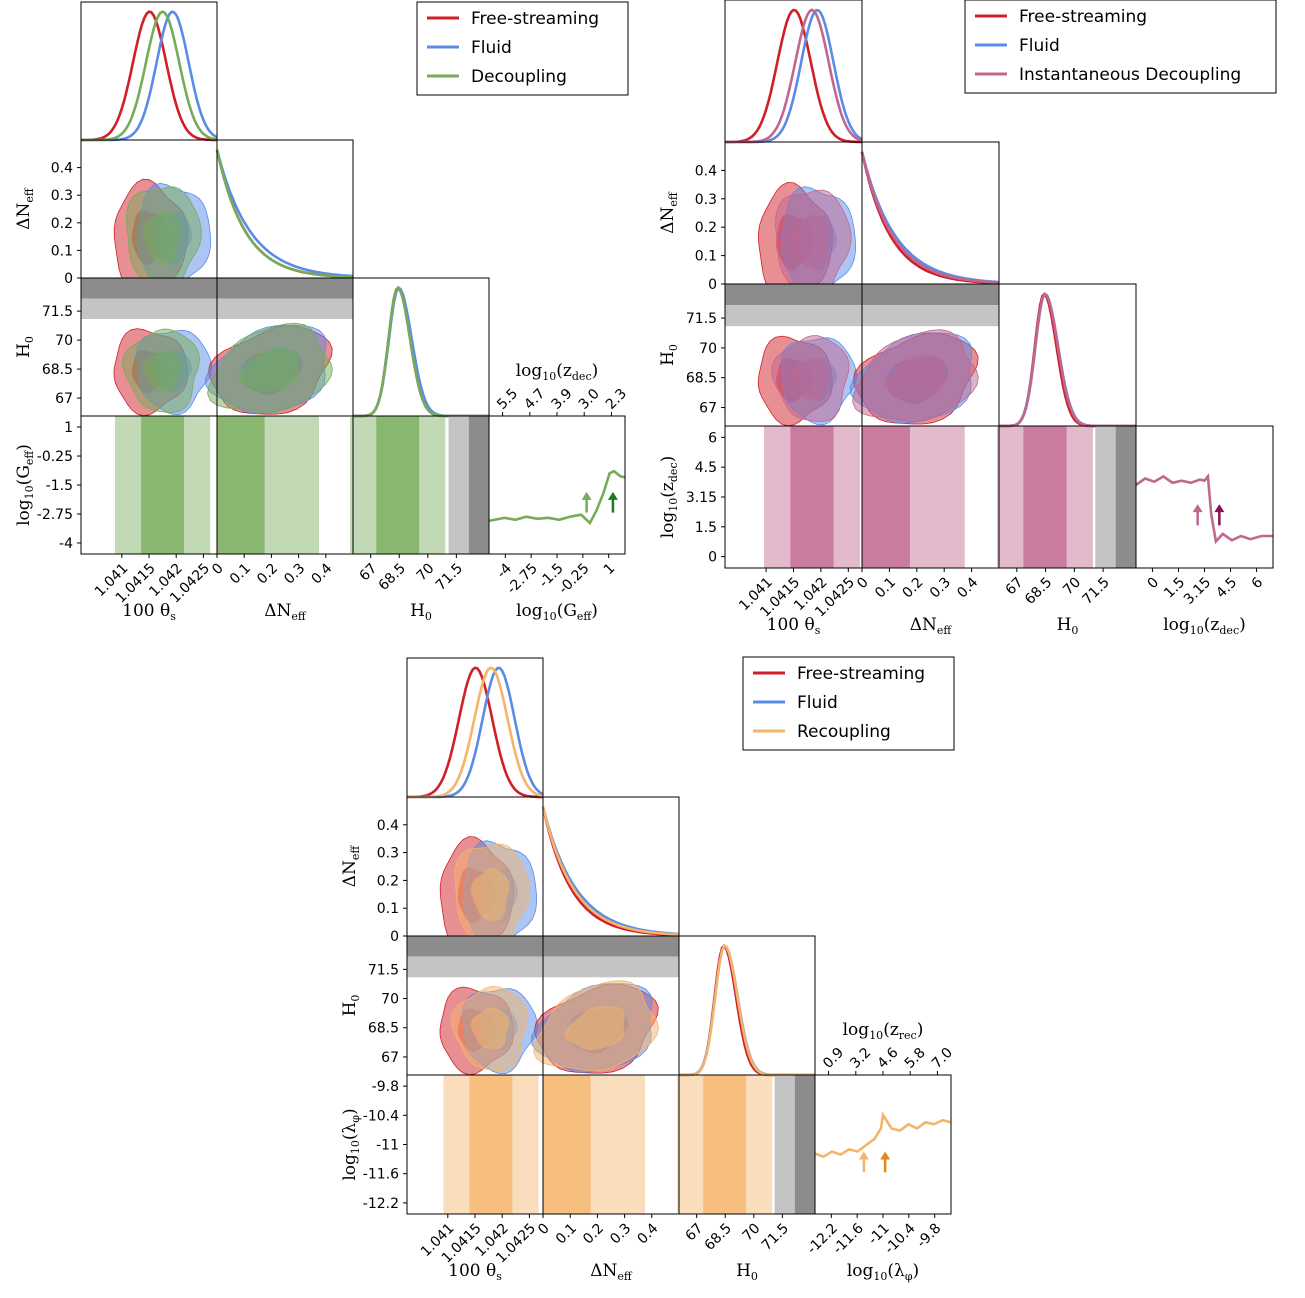 The height and width of the screenshot is (1298, 1305). What do you see at coordinates (860, 1058) in the screenshot?
I see `tick-label: 3.2` at bounding box center [860, 1058].